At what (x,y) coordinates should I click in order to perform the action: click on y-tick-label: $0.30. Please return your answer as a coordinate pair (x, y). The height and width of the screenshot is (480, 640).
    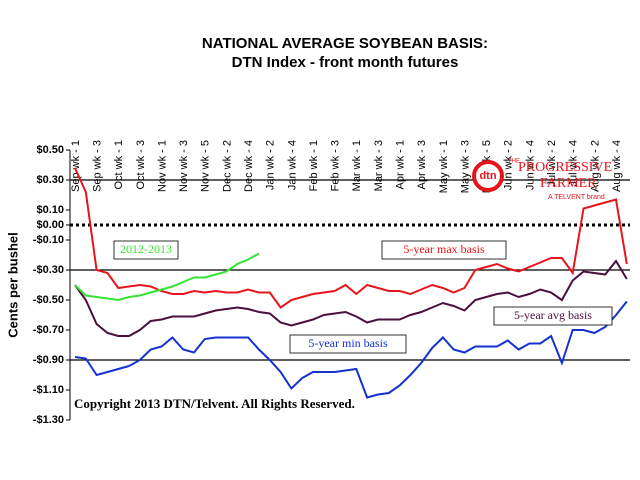
    Looking at the image, I should click on (50, 180).